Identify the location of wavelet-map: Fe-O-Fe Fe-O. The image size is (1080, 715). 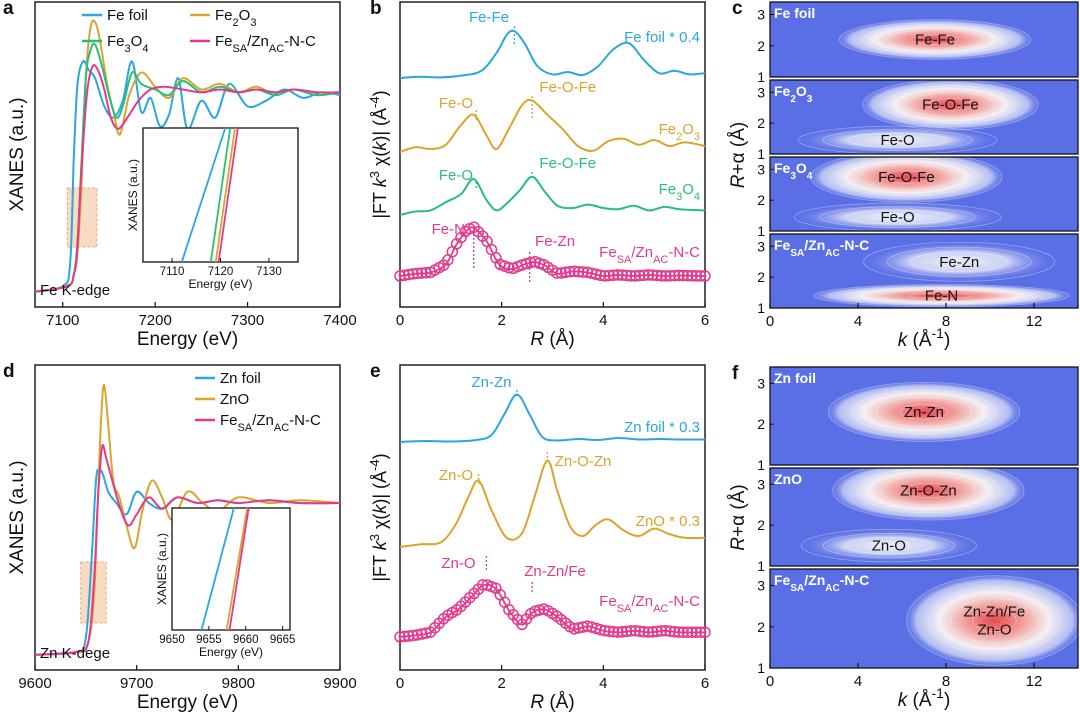
(924, 117).